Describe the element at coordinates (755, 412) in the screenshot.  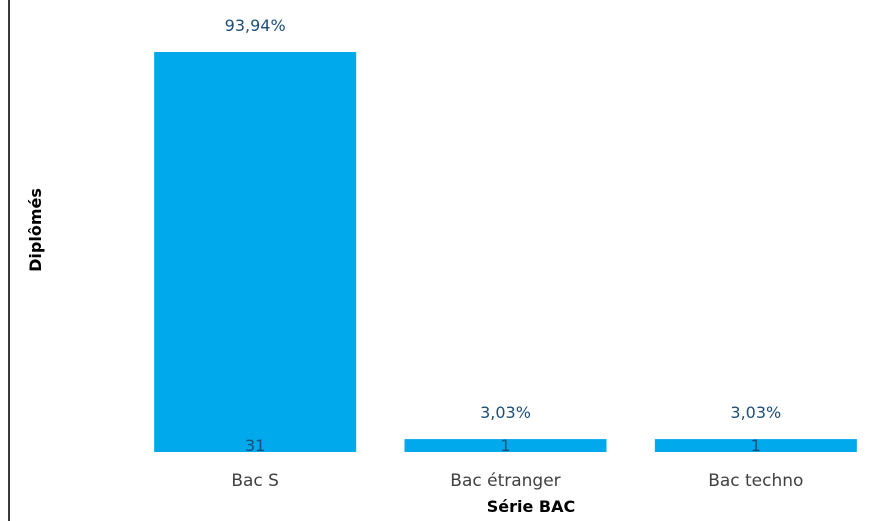
I see `percent-label-2: 3,03%` at that location.